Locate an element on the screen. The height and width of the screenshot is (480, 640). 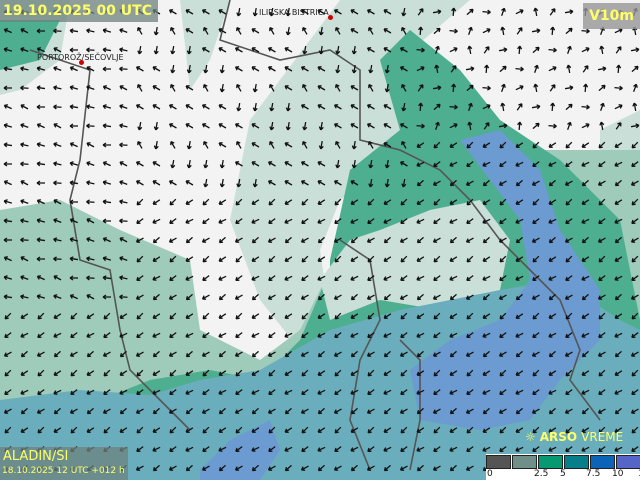
valid-time-label: 19.10.2025 00 UTC is located at coordinates (79, 11).